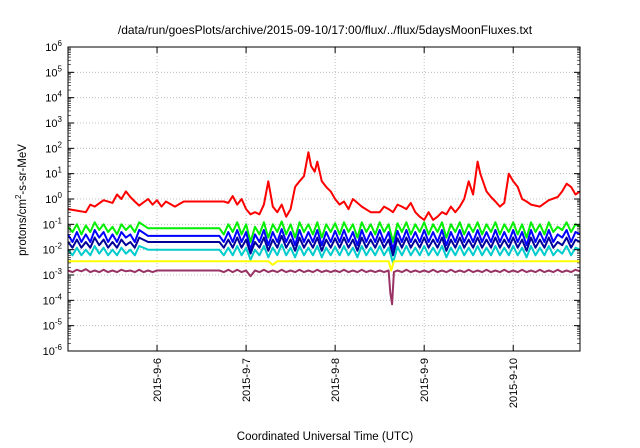 This screenshot has width=640, height=448. What do you see at coordinates (53, 198) in the screenshot?
I see `y-tick-label: 10⁰` at bounding box center [53, 198].